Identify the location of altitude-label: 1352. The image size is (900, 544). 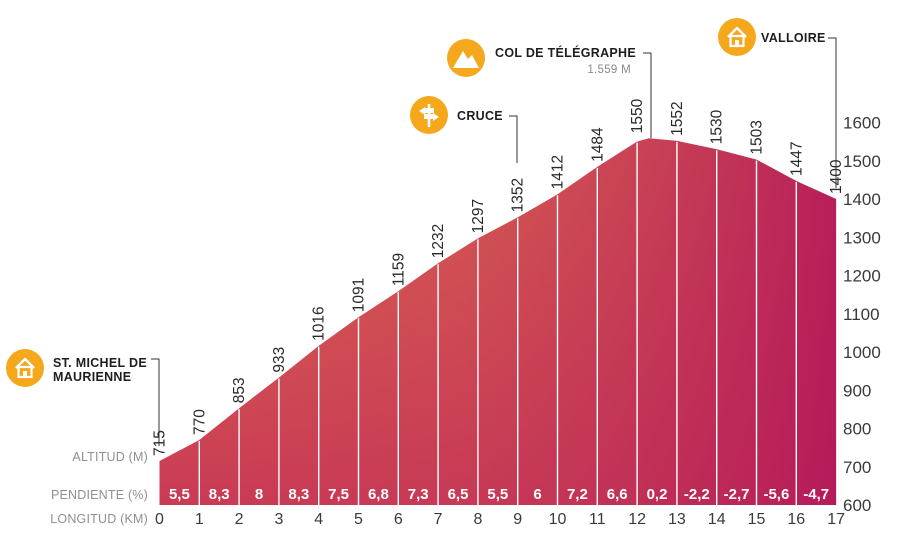
(518, 195).